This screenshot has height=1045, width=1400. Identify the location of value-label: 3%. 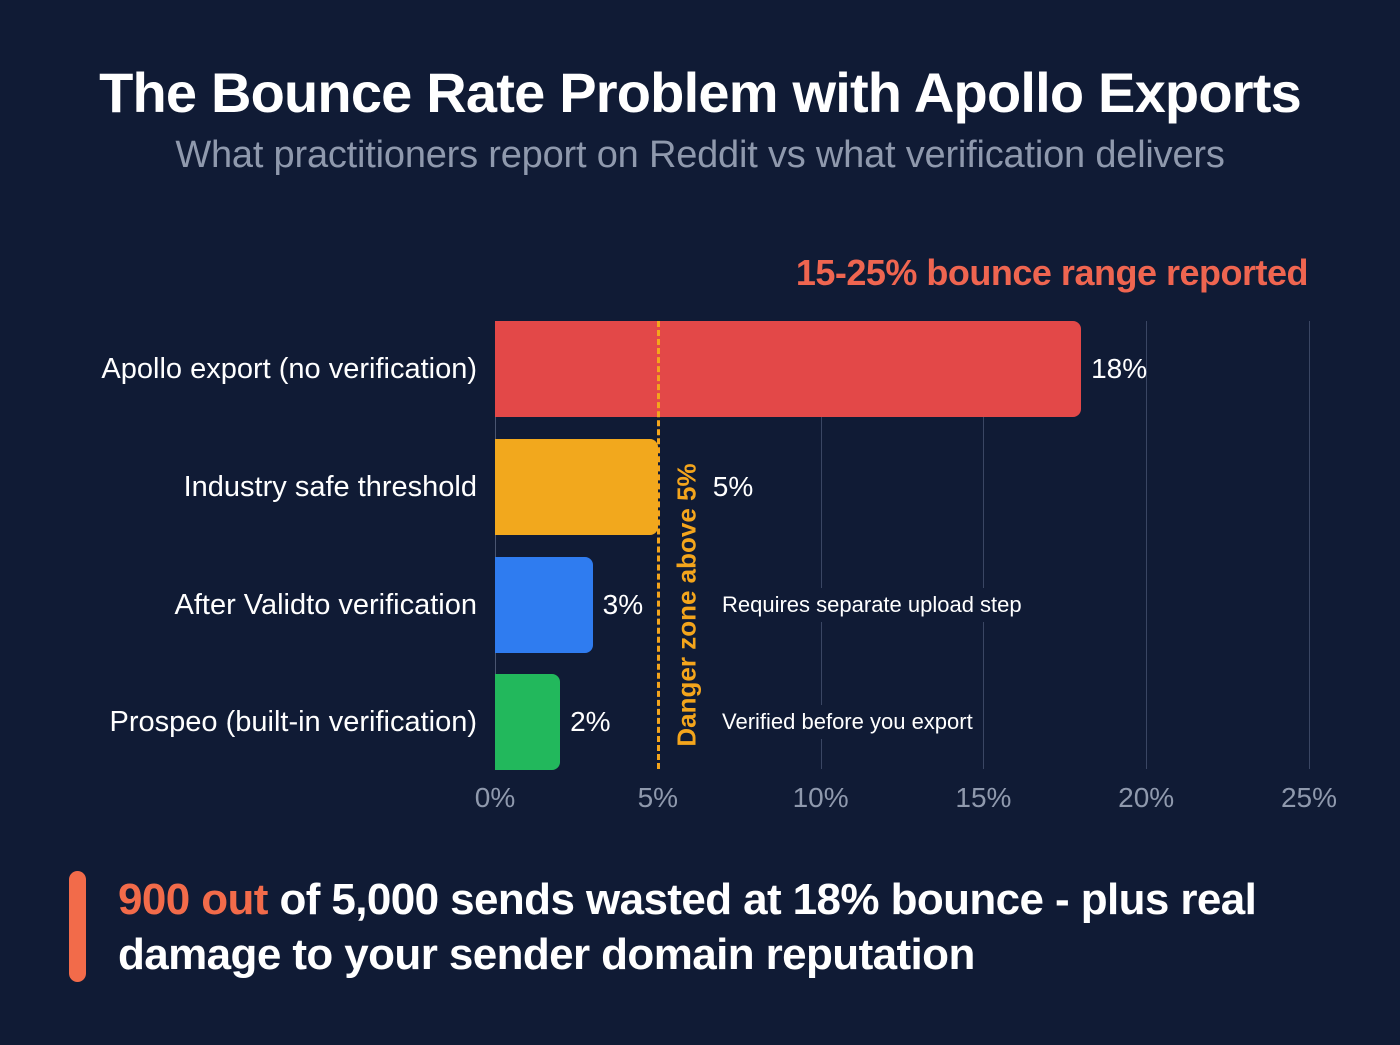
(623, 604).